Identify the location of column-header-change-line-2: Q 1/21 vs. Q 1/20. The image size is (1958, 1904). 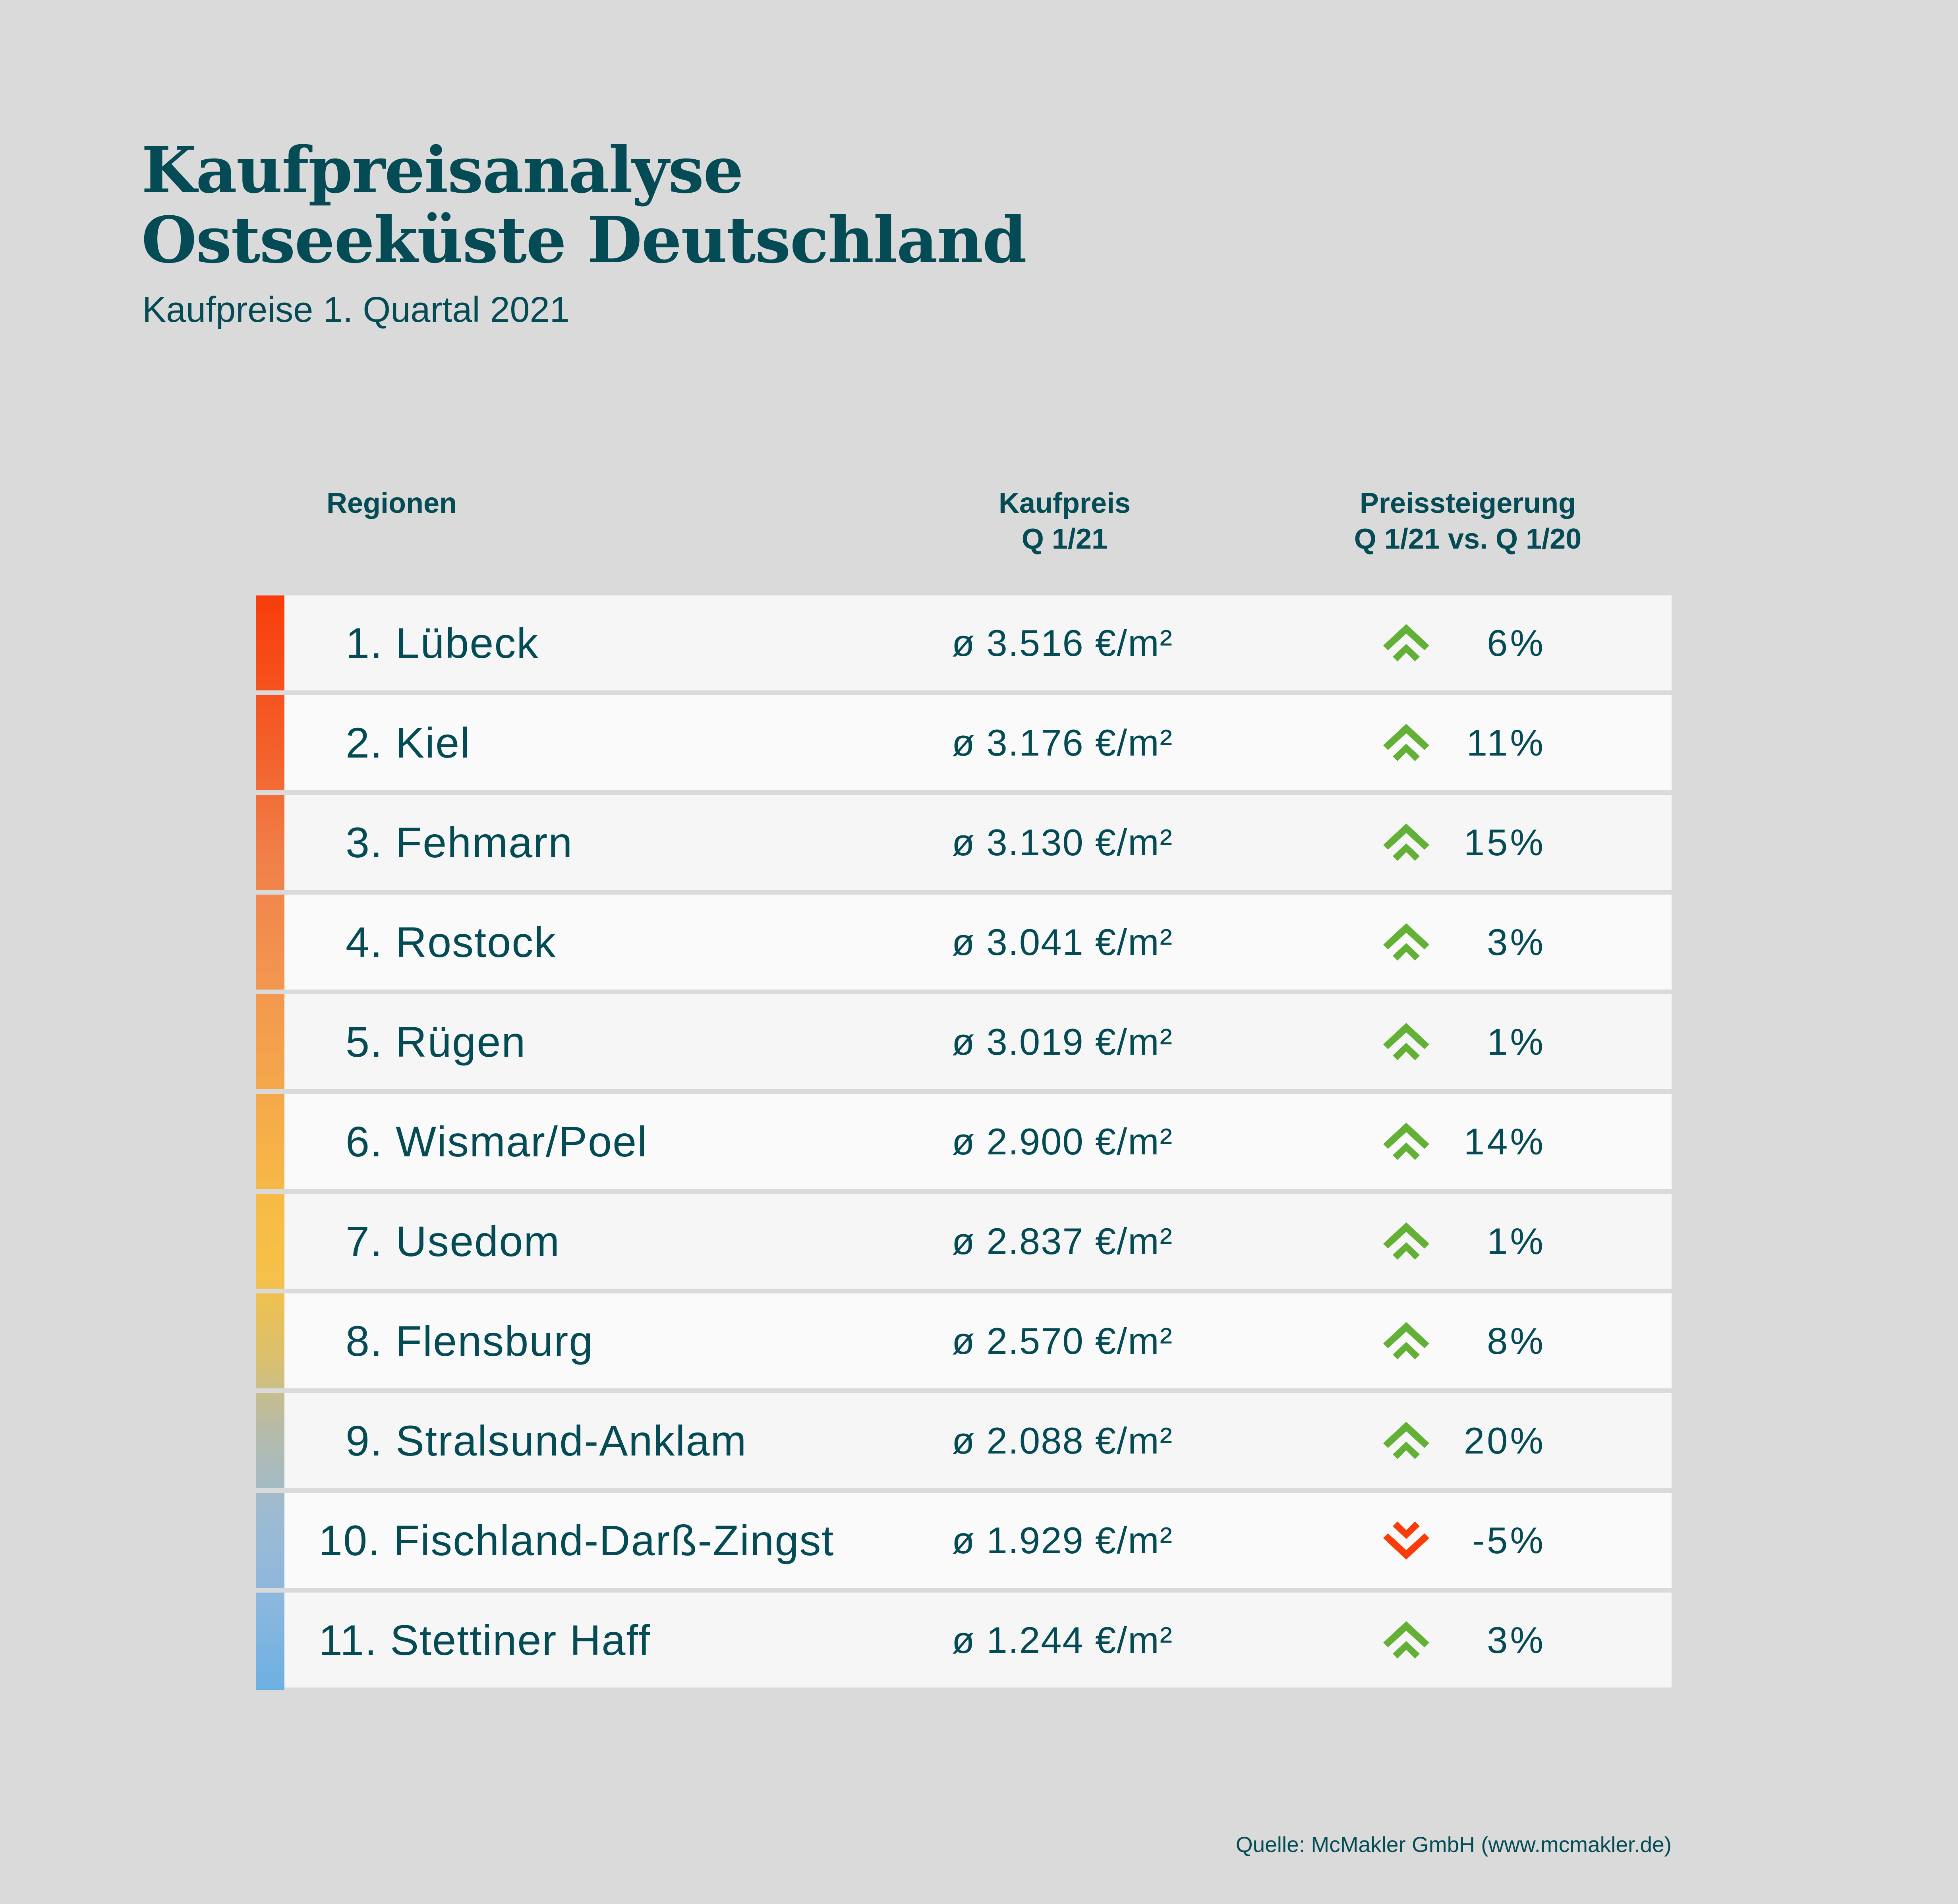
(1468, 539).